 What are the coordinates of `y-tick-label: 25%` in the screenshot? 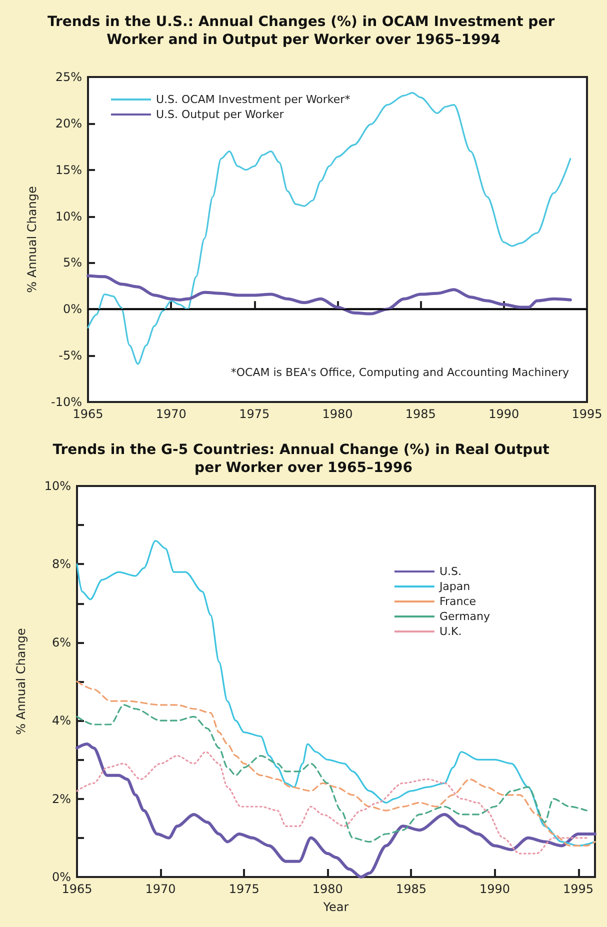 It's located at (68, 77).